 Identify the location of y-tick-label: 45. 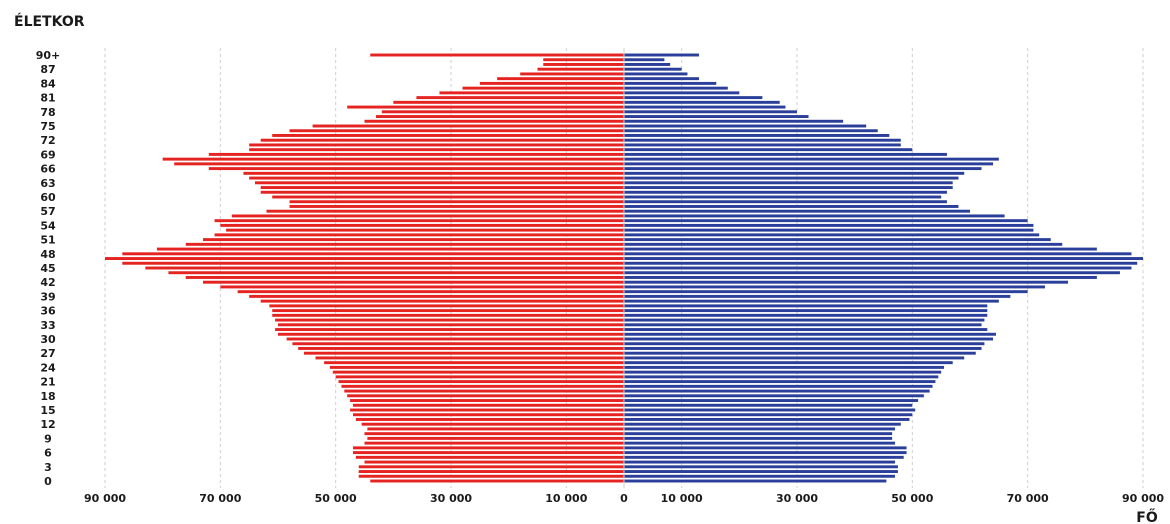
(47, 268).